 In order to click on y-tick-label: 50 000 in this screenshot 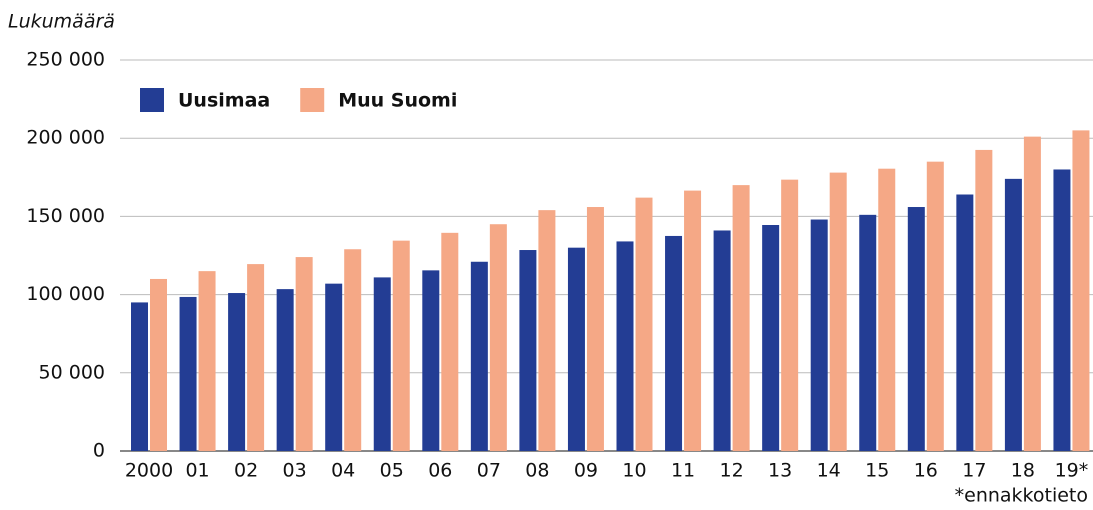, I will do `click(72, 372)`.